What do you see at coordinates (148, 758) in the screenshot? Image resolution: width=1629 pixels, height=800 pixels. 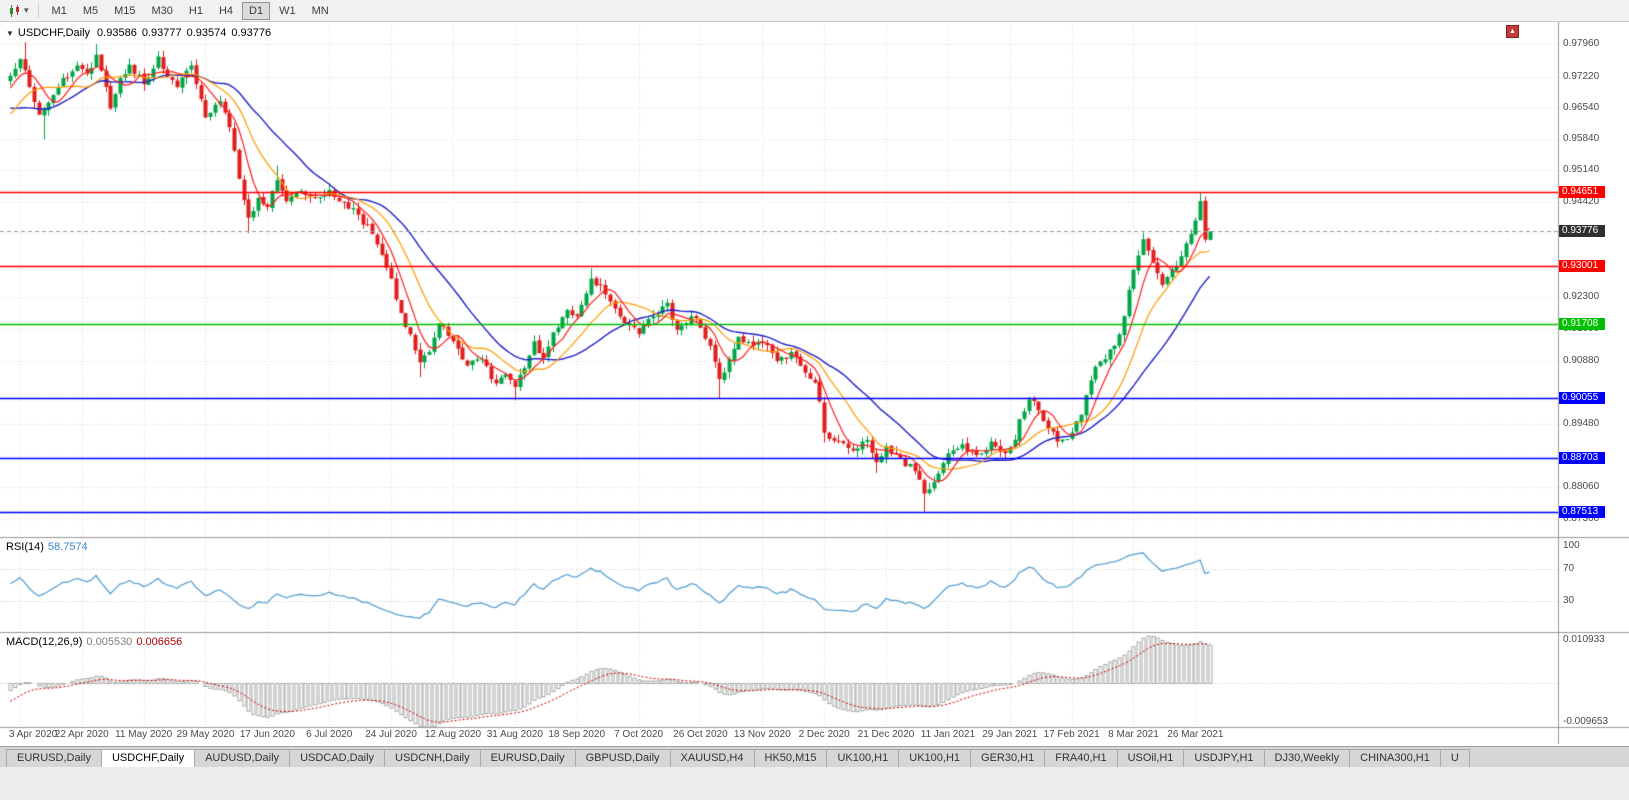 I see `chart-tab-usdchf-daily: USDCHF,Daily` at bounding box center [148, 758].